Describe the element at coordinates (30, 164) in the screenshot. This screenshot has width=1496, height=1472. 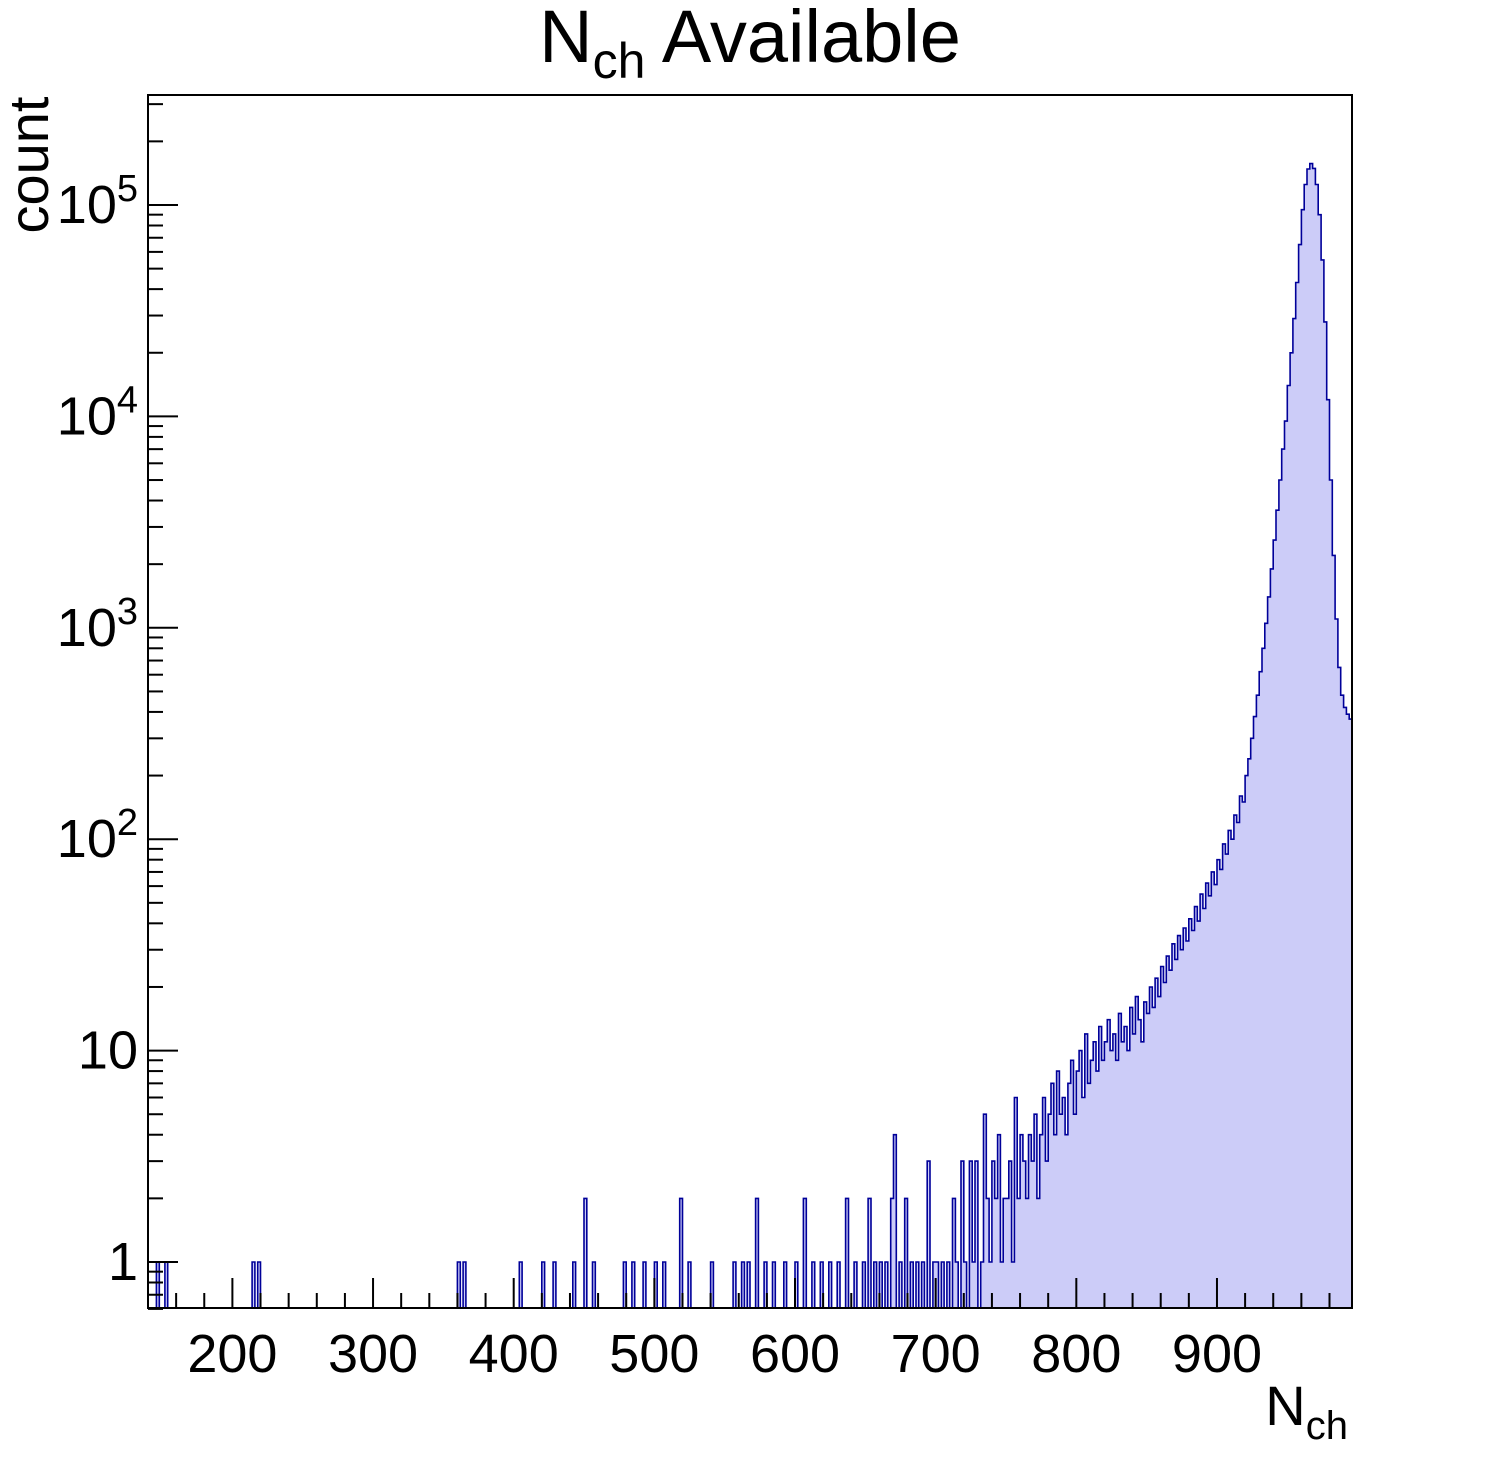
I see `y-axis-title: count` at that location.